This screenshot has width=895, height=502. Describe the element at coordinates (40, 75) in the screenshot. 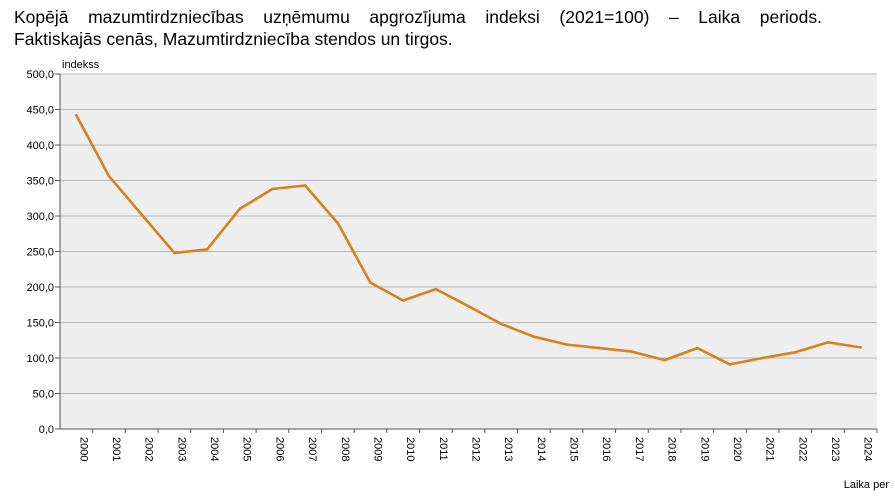

I see `y-tick-label: 500,0` at that location.